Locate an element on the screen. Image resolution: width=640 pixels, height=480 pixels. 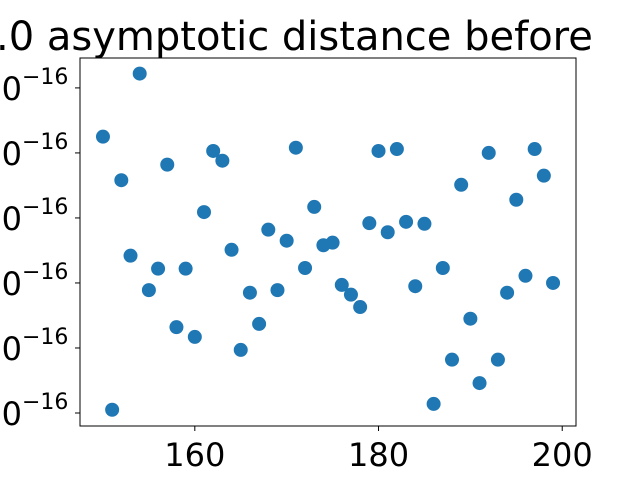
chart-title: .0 asymptotic distance before is located at coordinates (296, 37).